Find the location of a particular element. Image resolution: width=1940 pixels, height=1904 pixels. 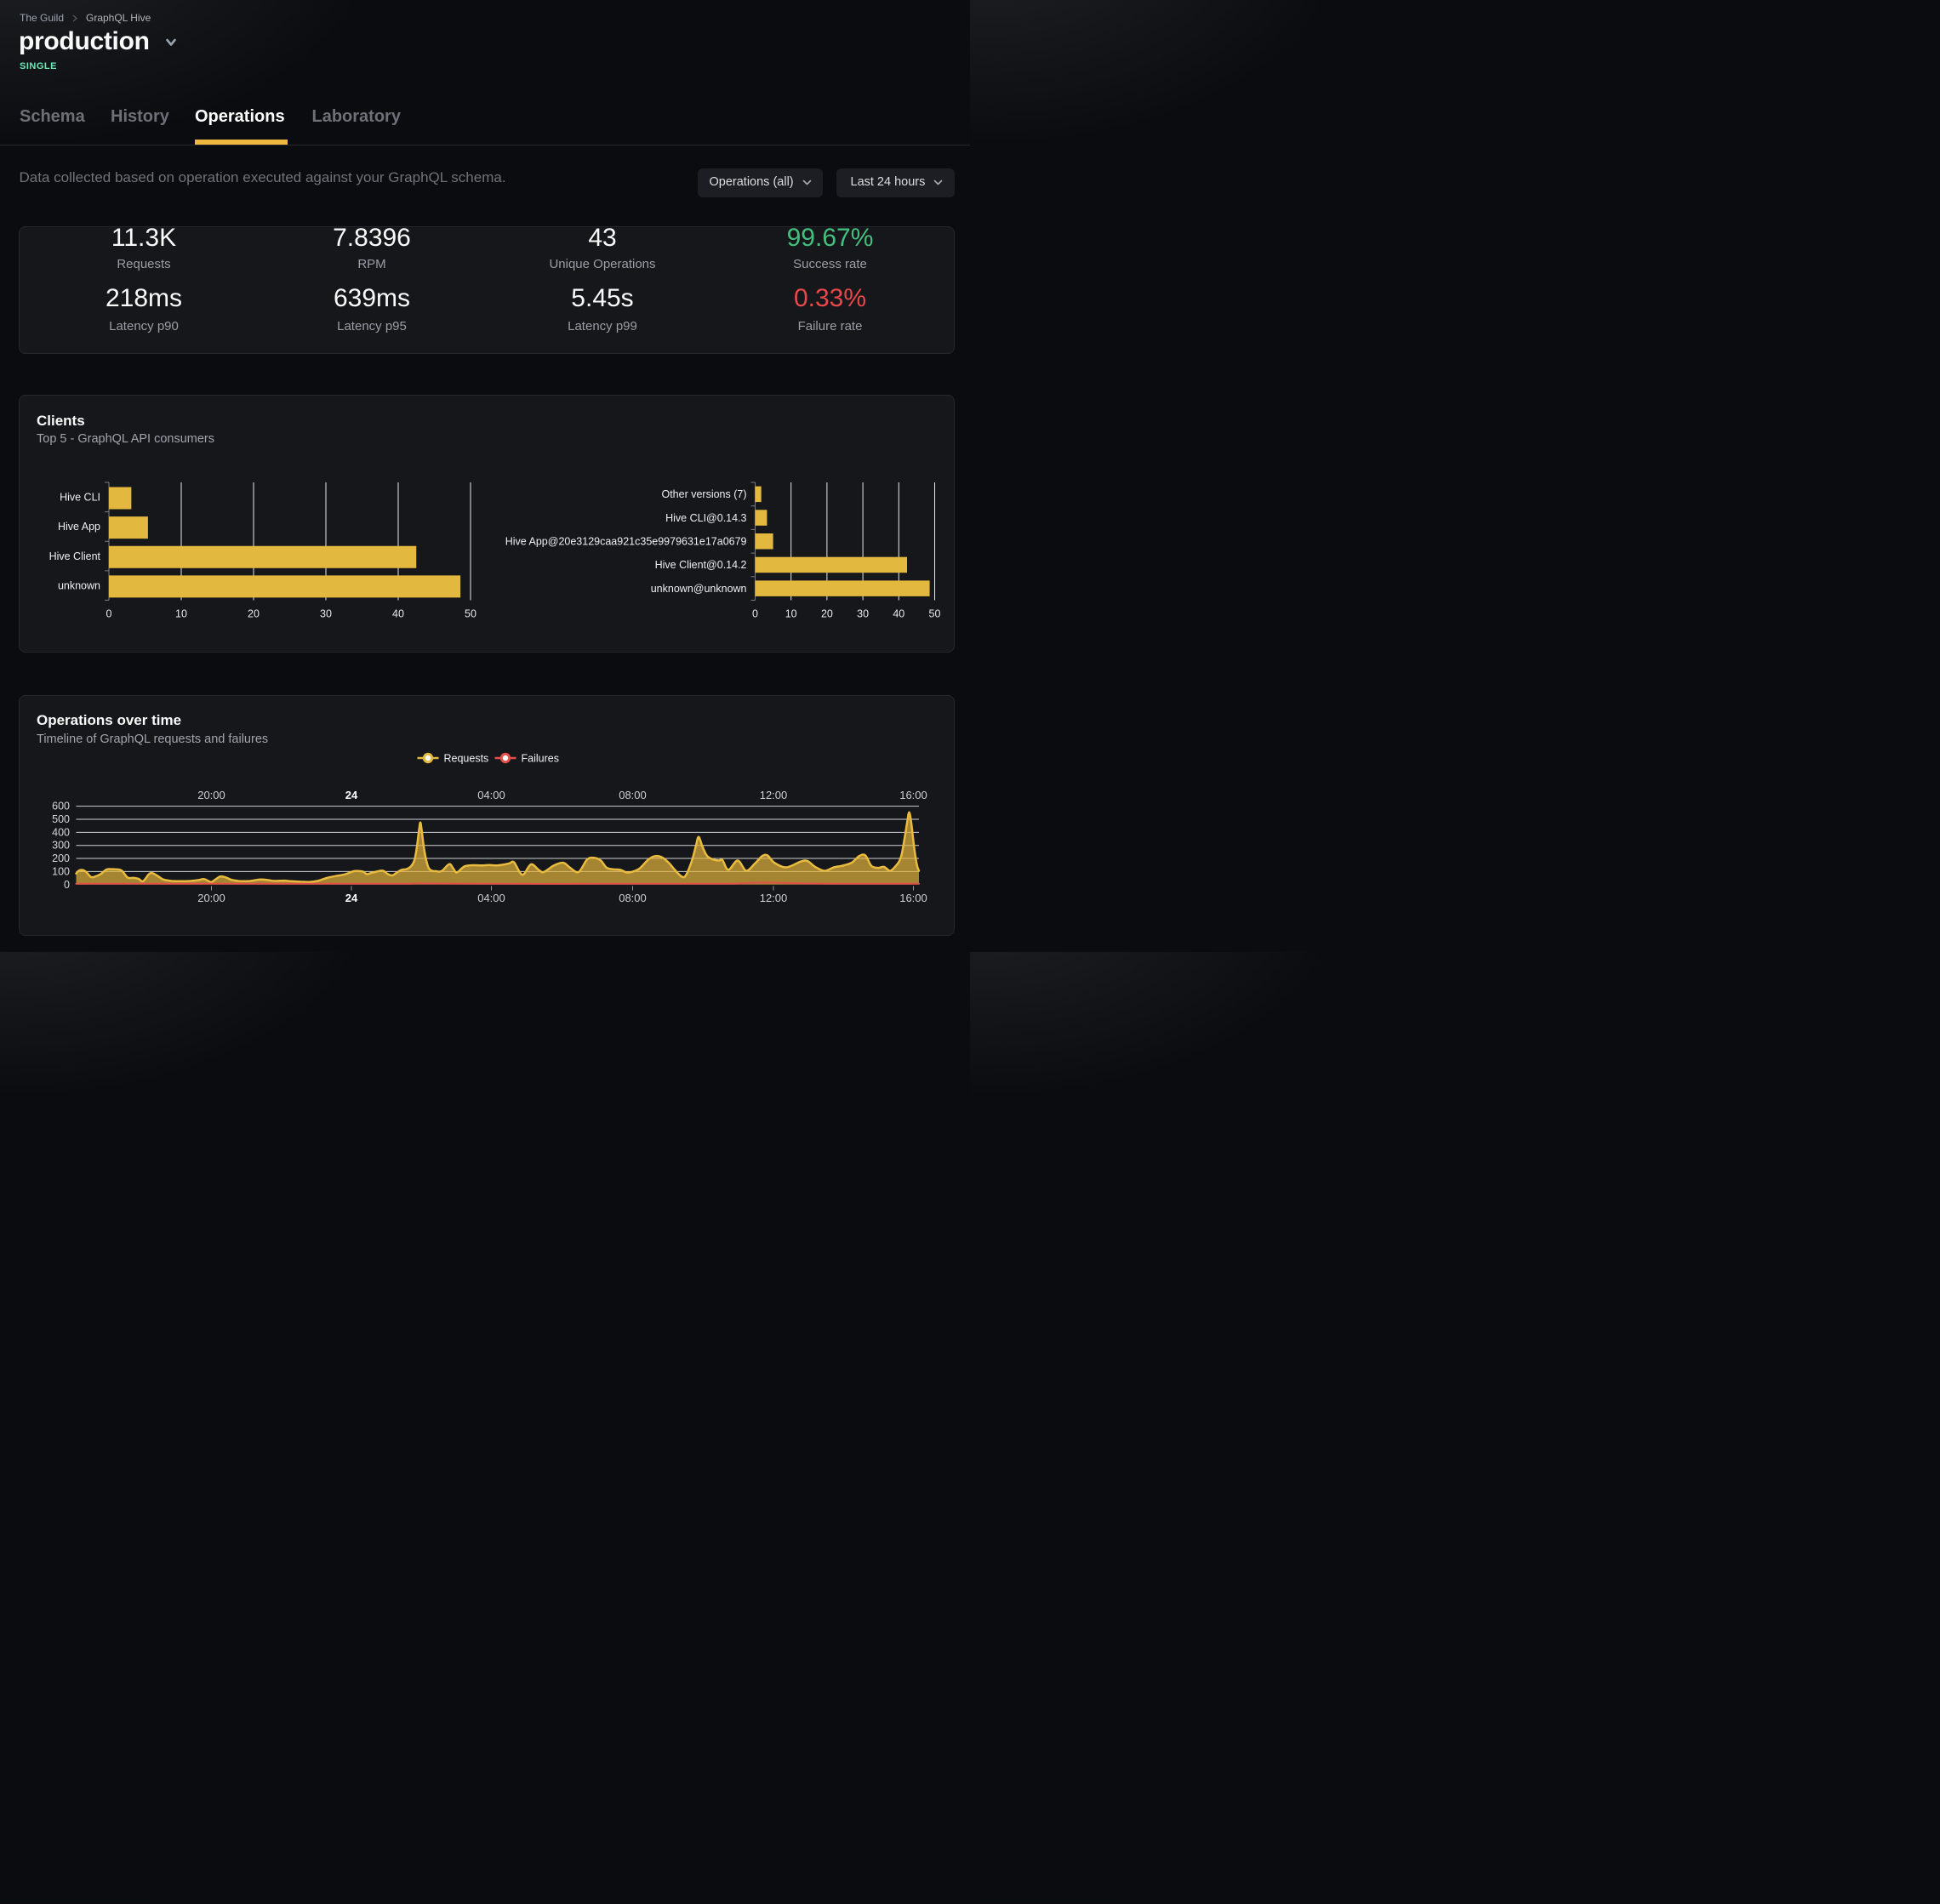

svg-text: Hive Client@0.14.2 is located at coordinates (701, 565).